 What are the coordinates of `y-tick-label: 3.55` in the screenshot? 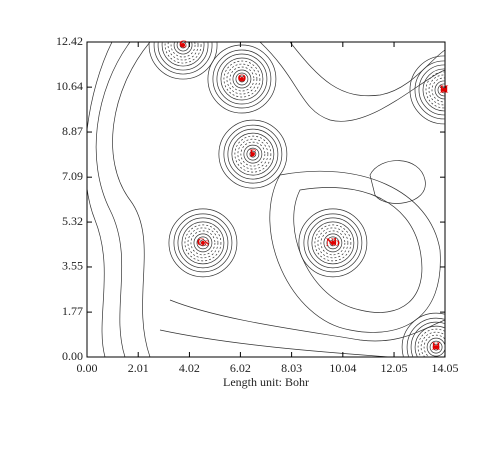 It's located at (72, 266).